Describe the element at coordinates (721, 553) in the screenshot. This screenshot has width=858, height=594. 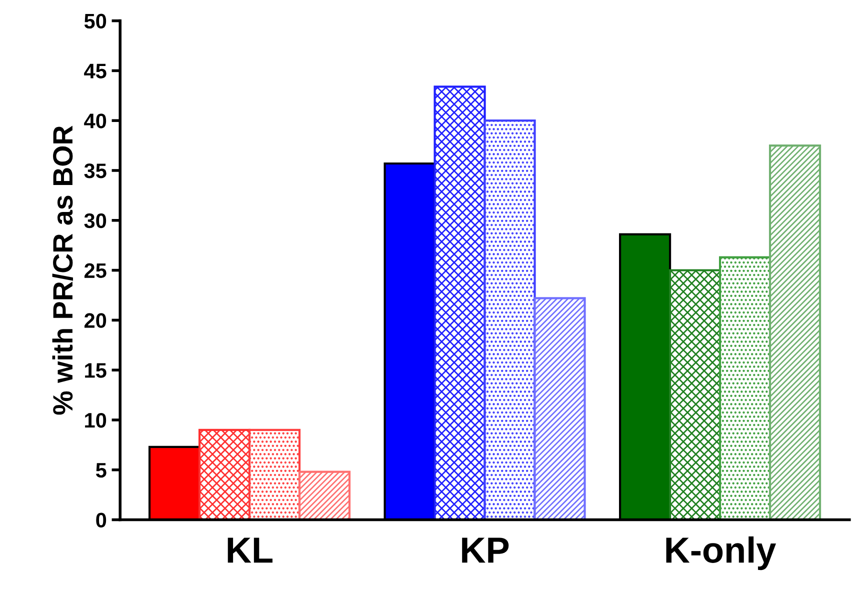
I see `x-tick-label: K-only` at that location.